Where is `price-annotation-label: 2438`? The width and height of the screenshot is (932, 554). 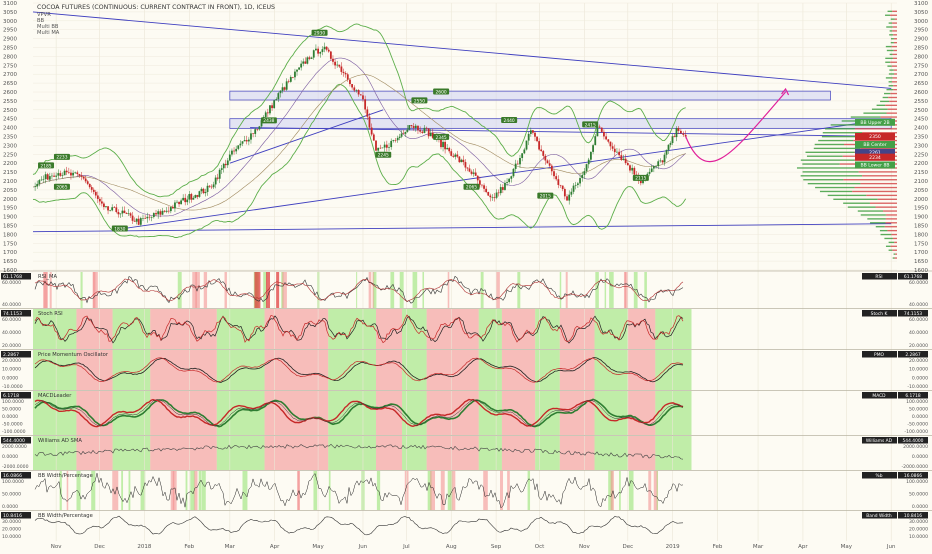 price-annotation-label: 2438 is located at coordinates (268, 121).